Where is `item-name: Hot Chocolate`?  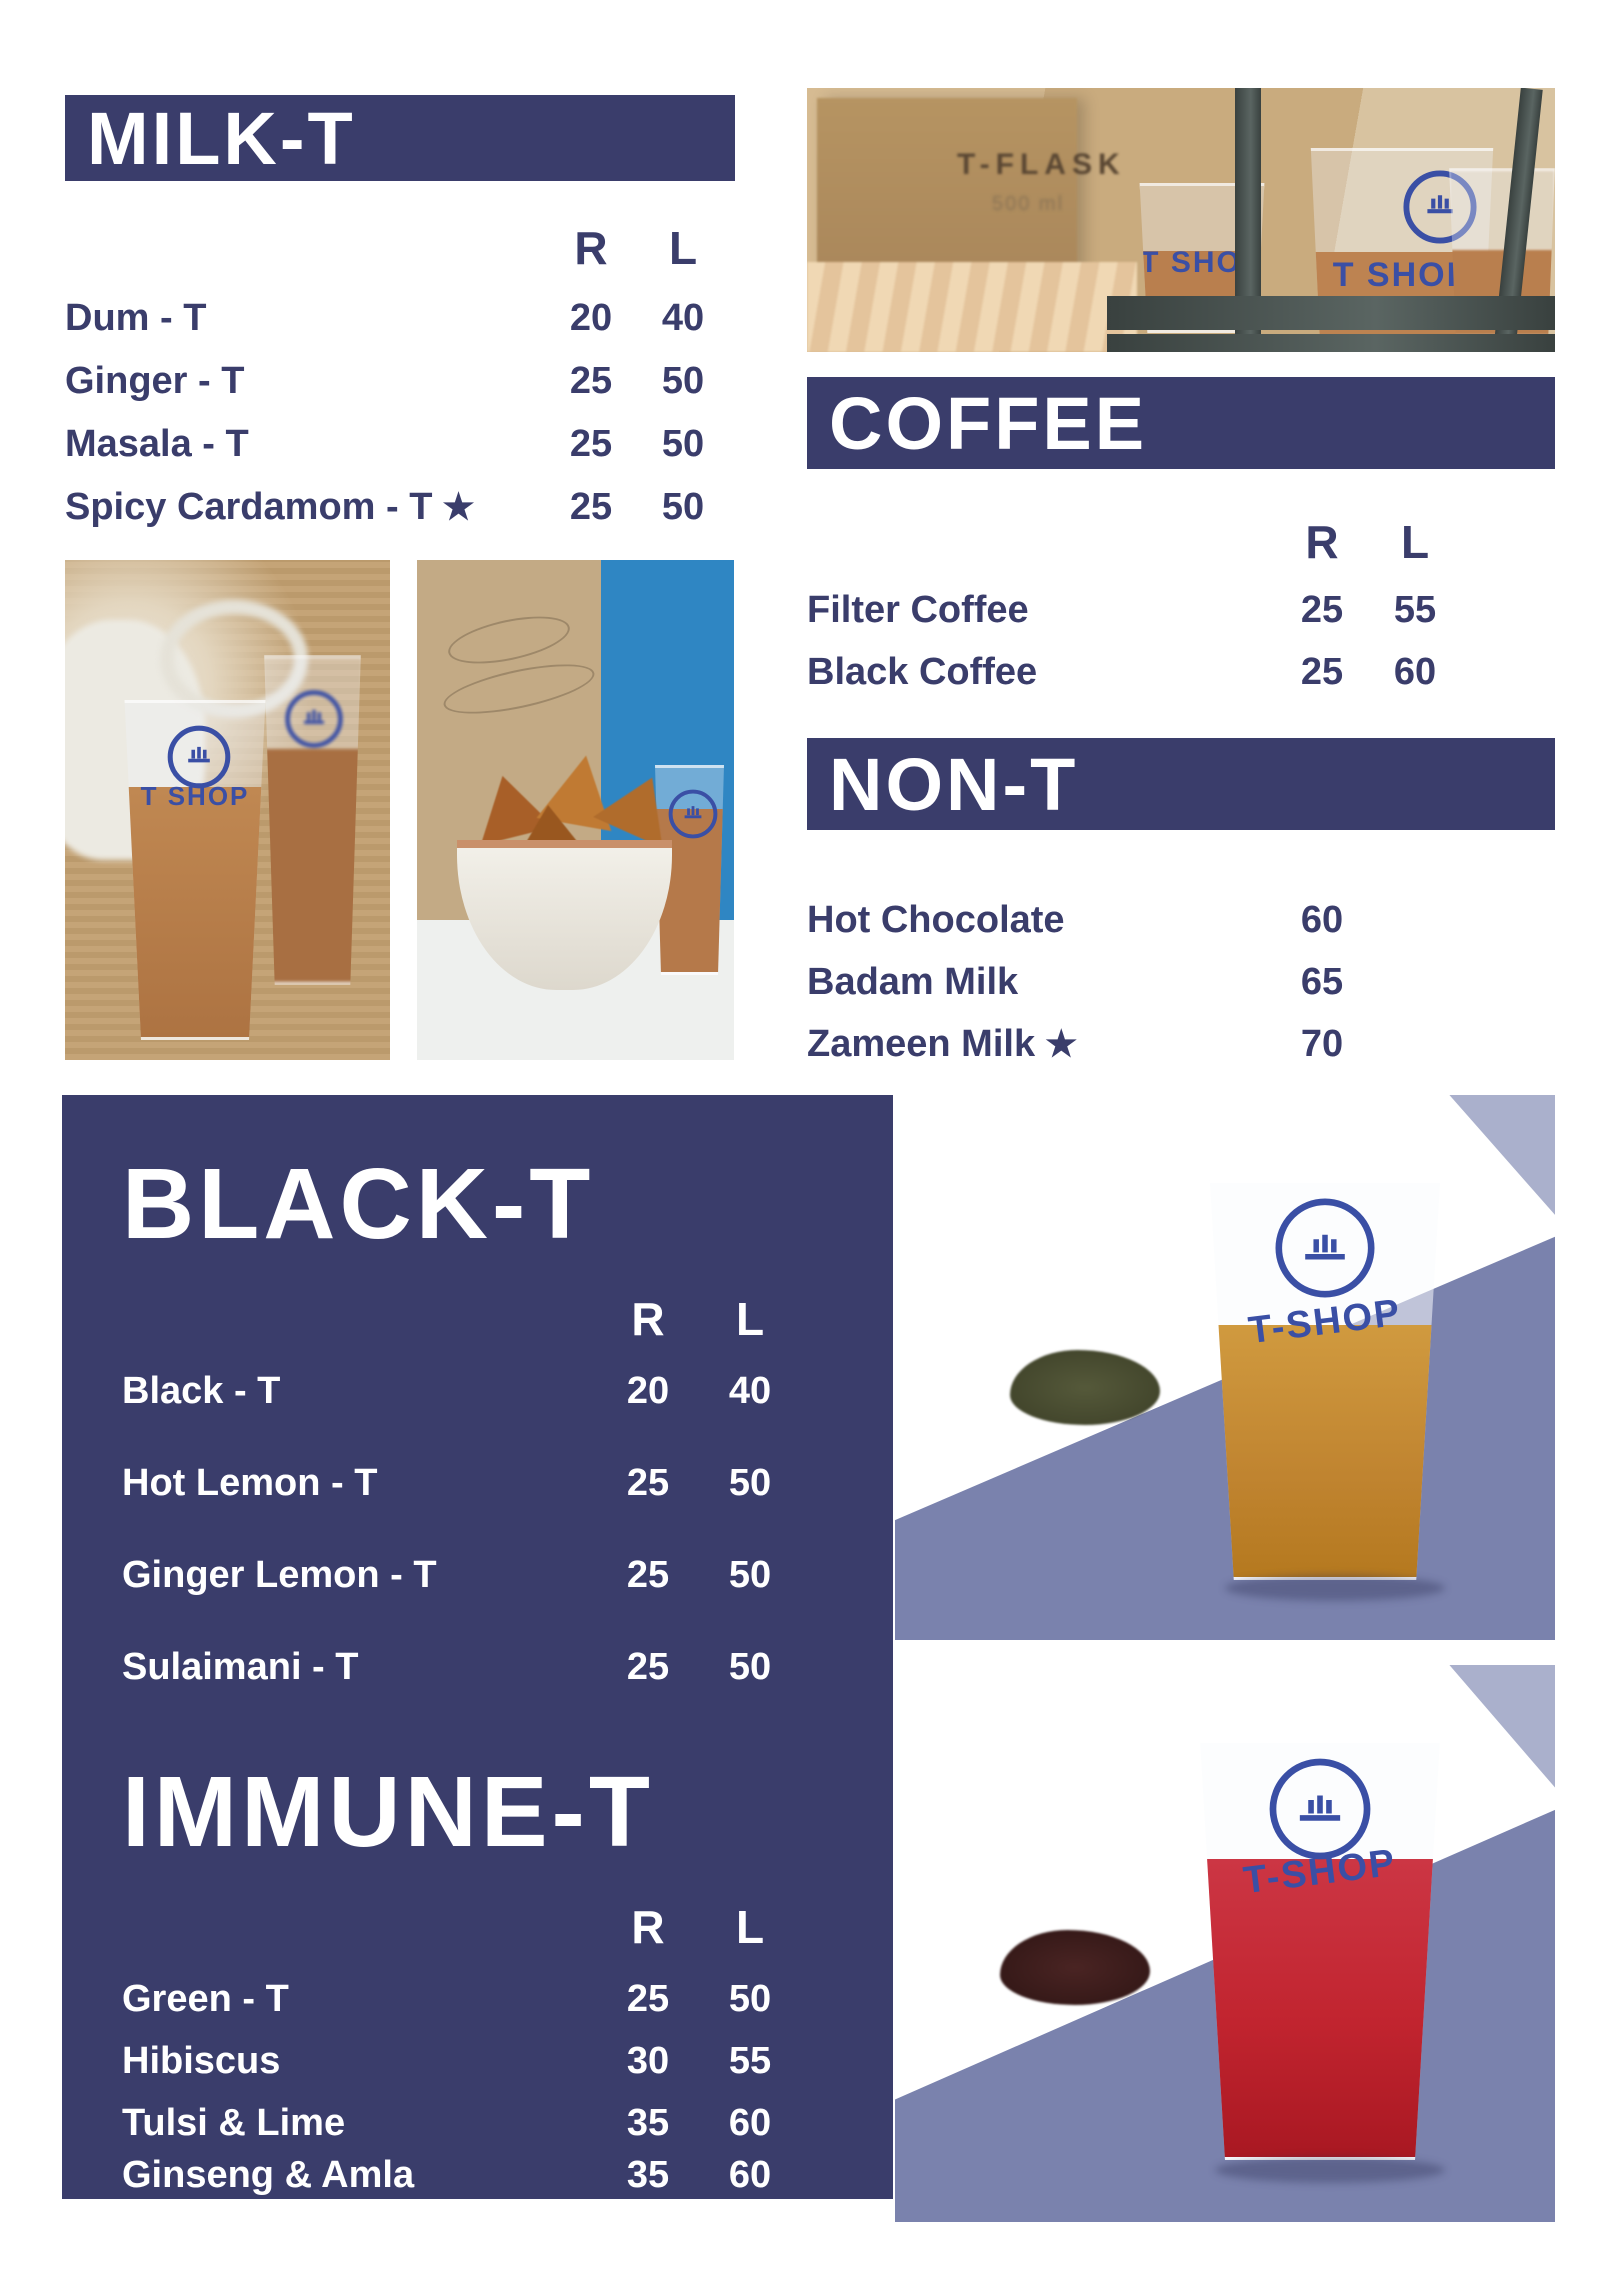 item-name: Hot Chocolate is located at coordinates (936, 920).